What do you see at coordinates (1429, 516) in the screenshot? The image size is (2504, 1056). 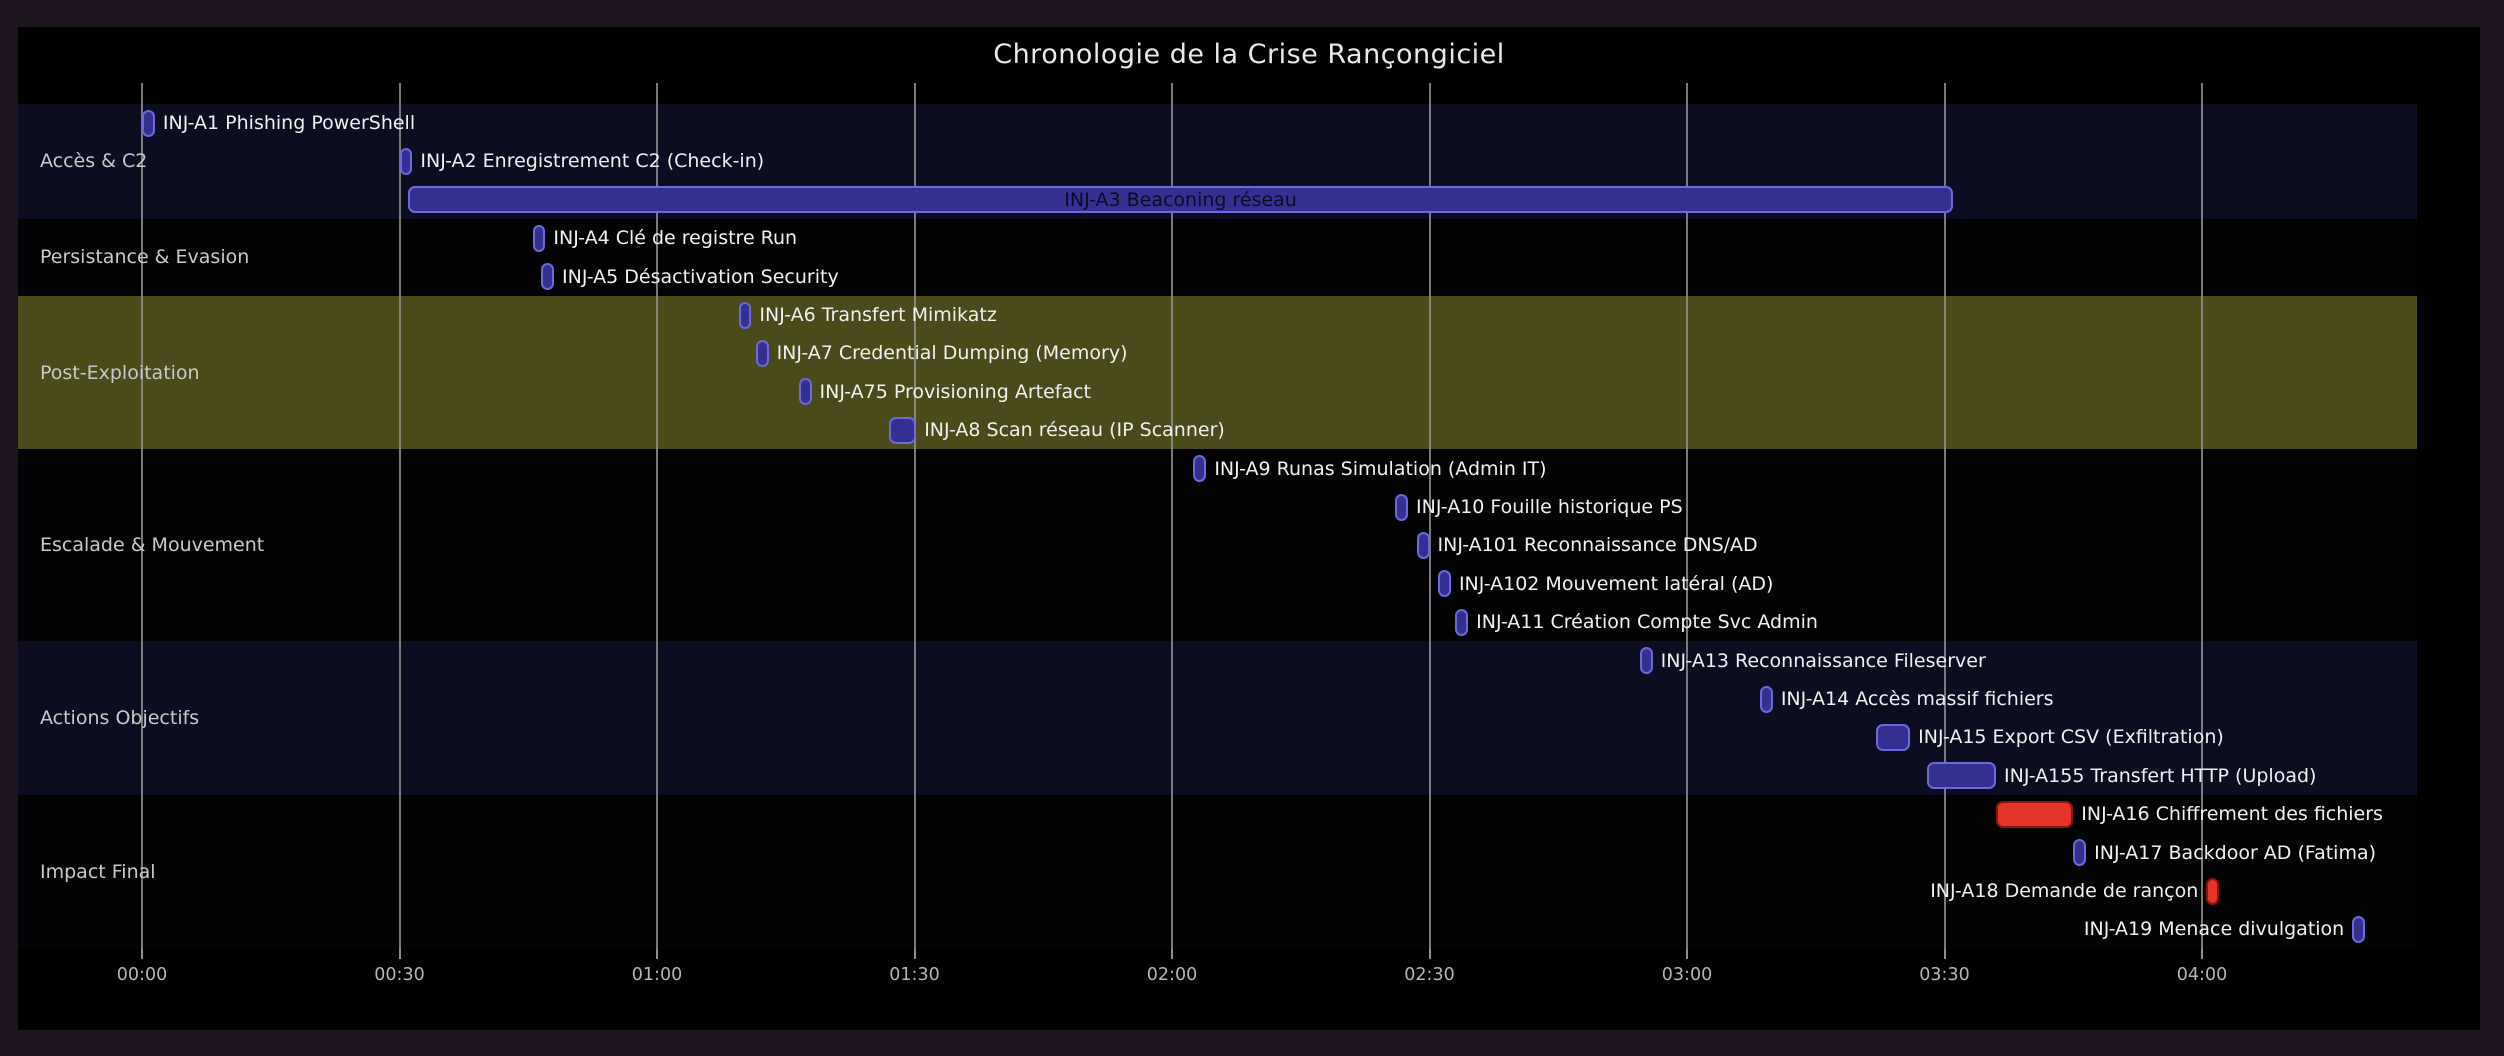 I see `gridline-02:30` at bounding box center [1429, 516].